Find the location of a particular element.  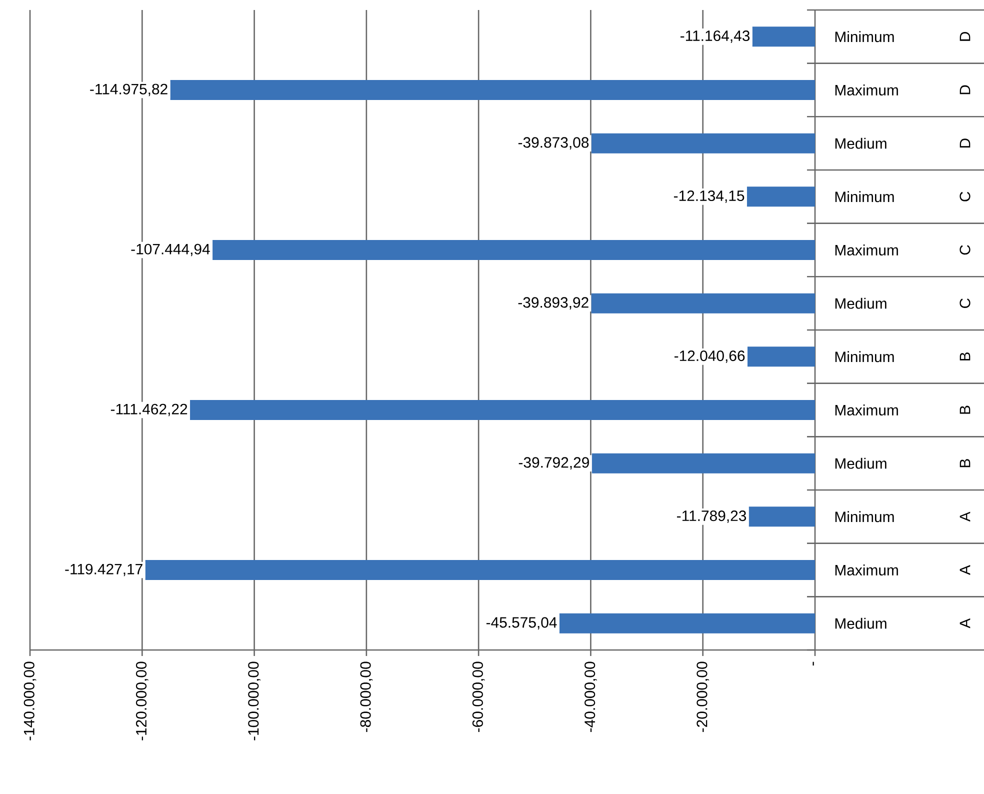

x-tick-label: - is located at coordinates (813, 664).